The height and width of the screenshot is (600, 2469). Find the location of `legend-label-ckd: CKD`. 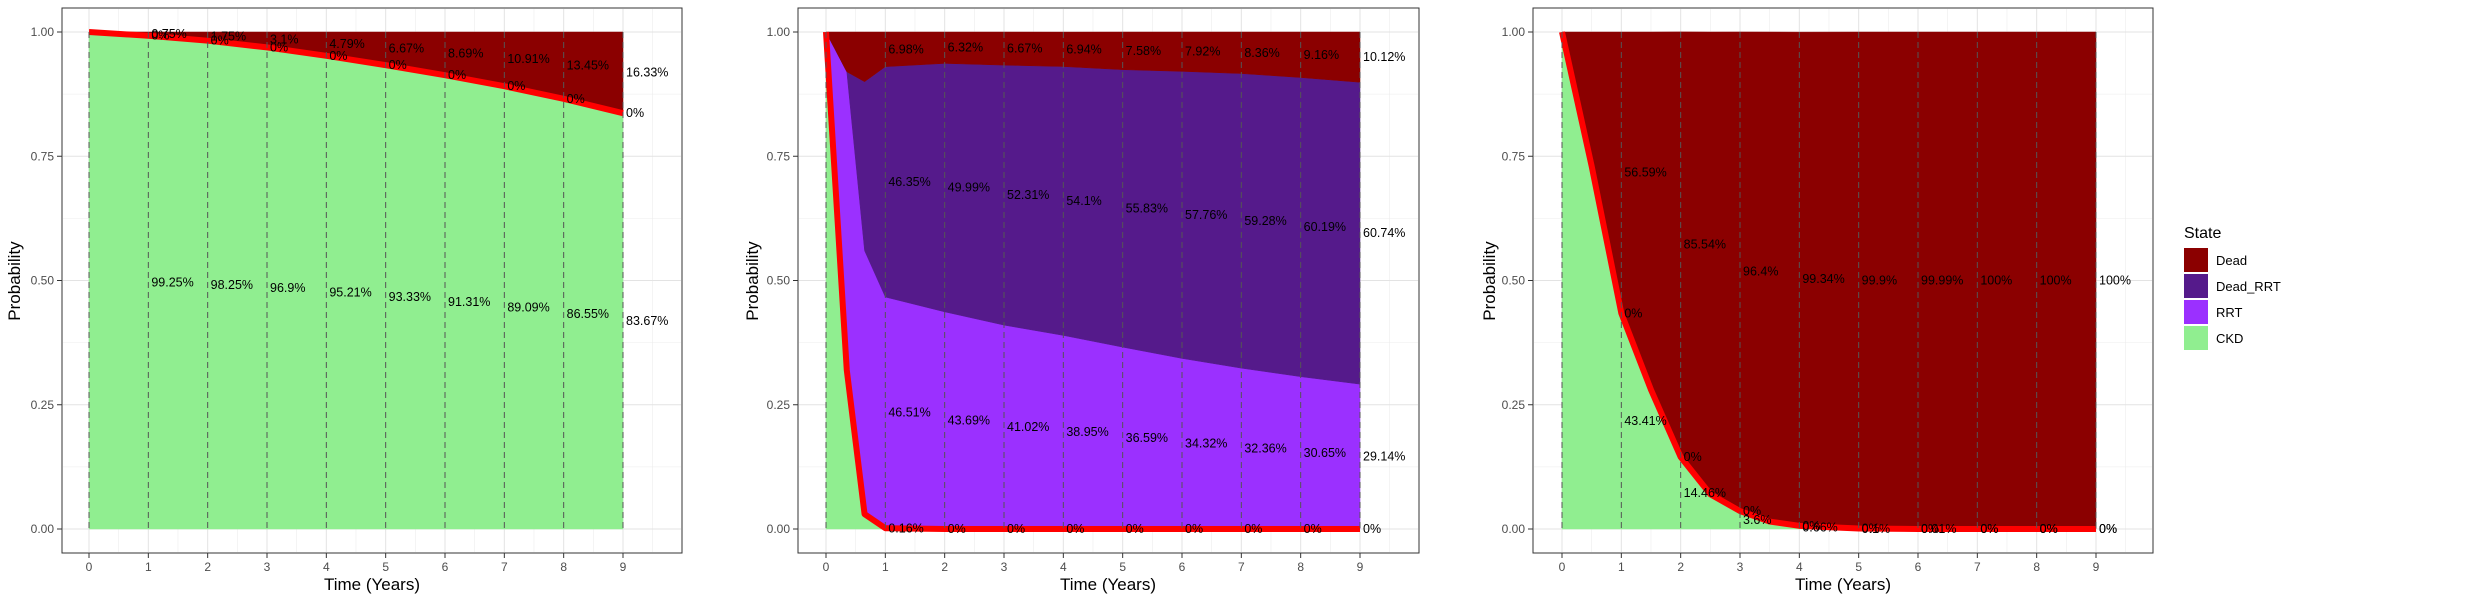

legend-label-ckd: CKD is located at coordinates (2229, 338).